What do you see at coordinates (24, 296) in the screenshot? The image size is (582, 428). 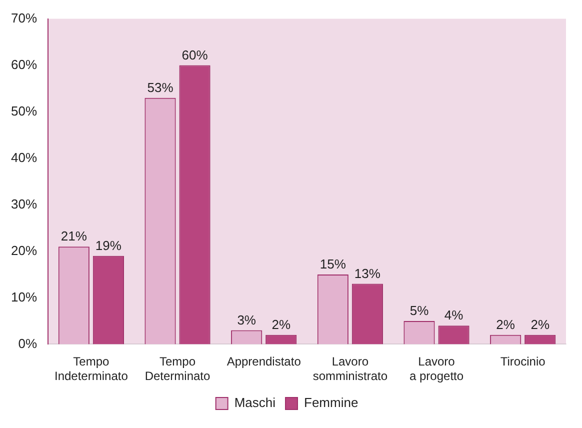 I see `y-tick-label: 10%` at bounding box center [24, 296].